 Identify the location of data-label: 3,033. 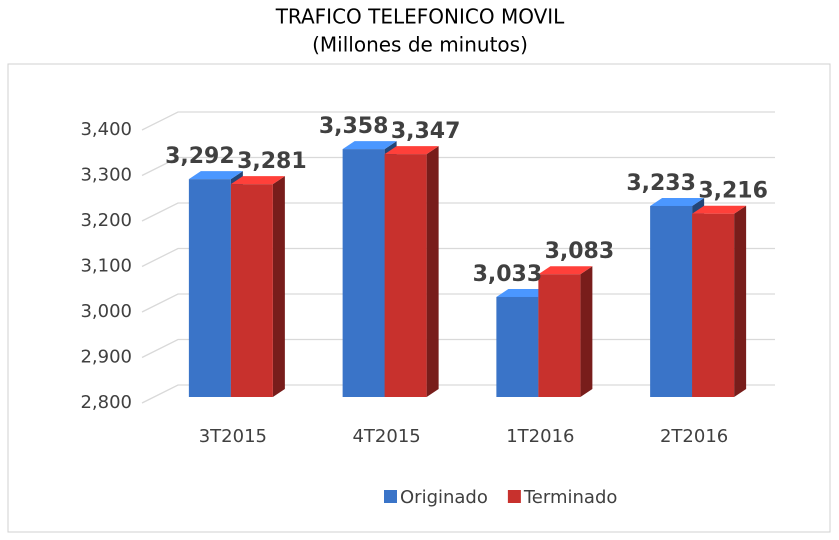
(508, 274).